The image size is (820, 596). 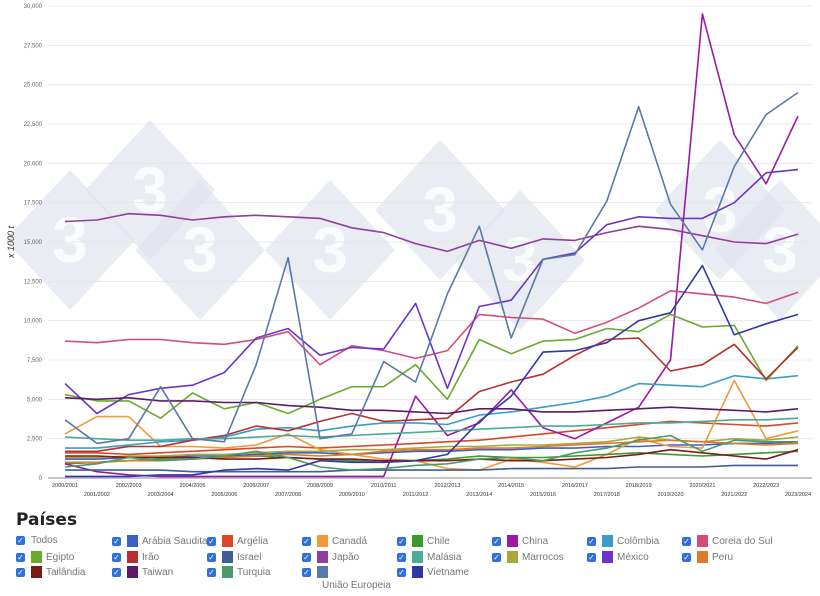 I want to click on x-tick-label: 2016/2017, so click(x=575, y=486).